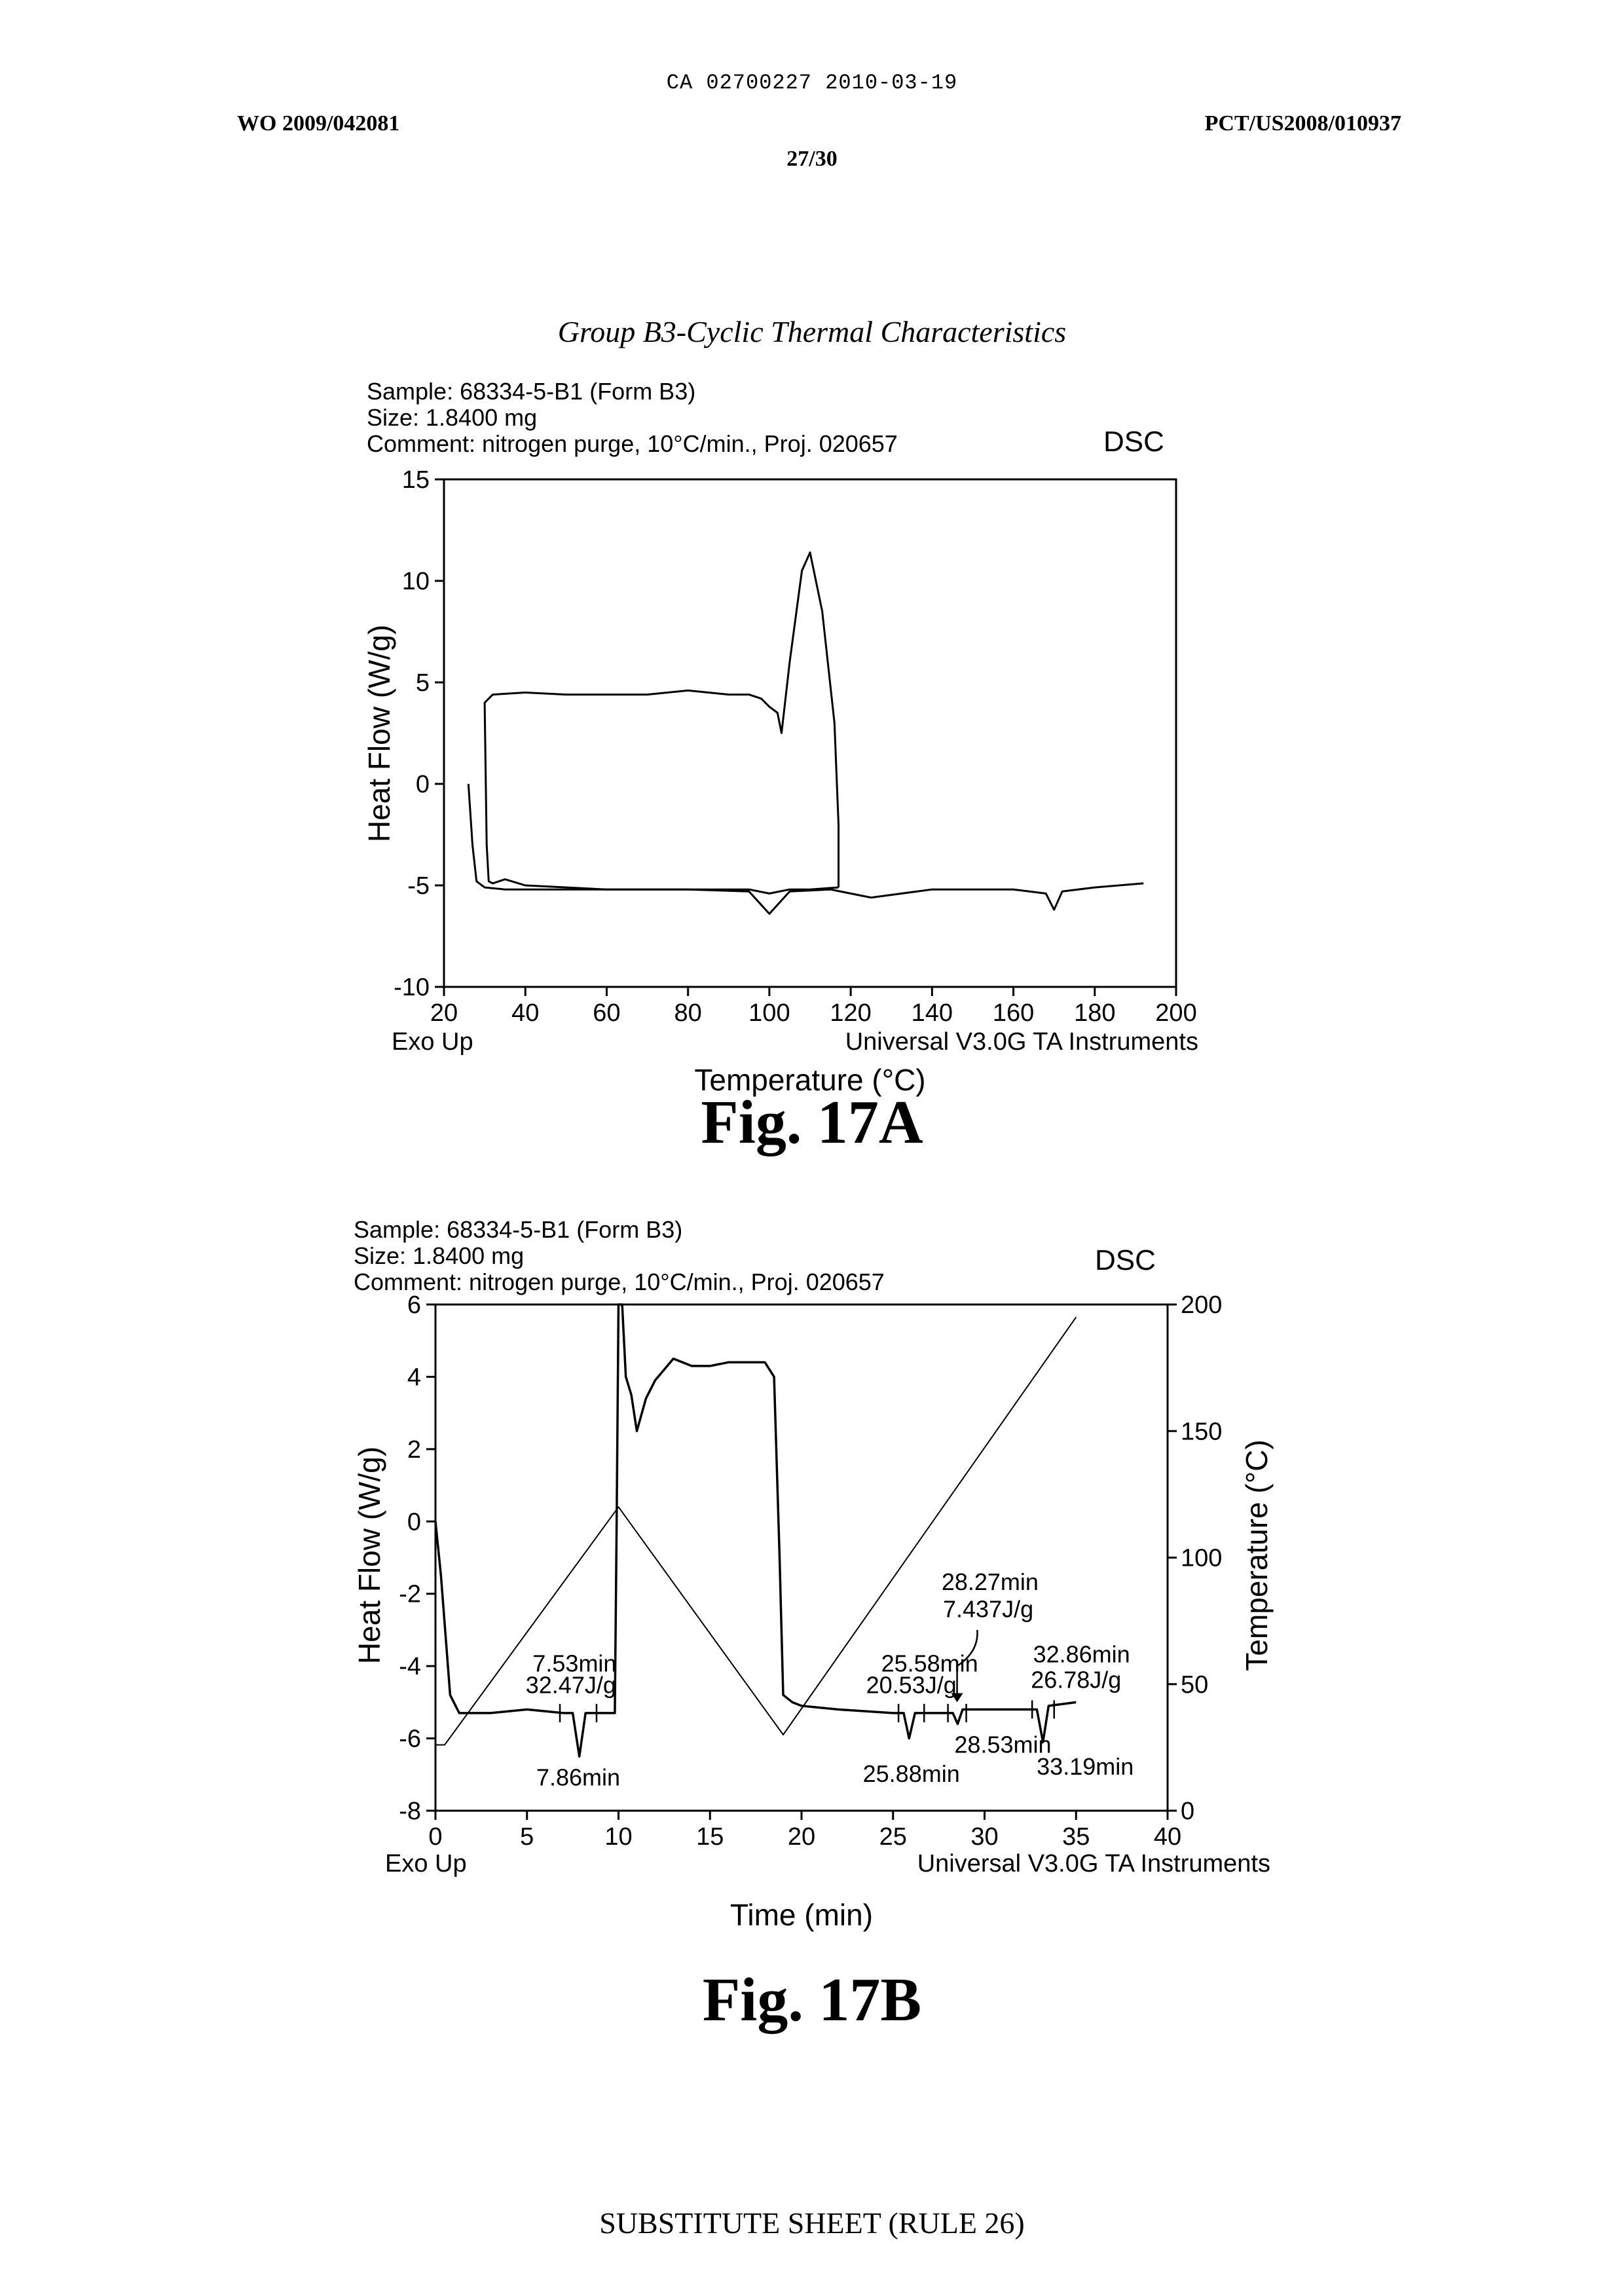  I want to click on fig17b-ytick-label: -2, so click(410, 1594).